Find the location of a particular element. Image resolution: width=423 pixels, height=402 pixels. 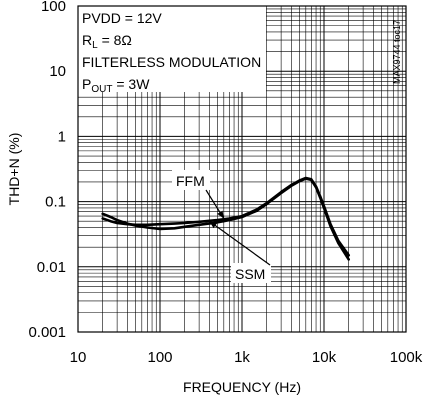

condition-rl-main: R is located at coordinates (87, 40).